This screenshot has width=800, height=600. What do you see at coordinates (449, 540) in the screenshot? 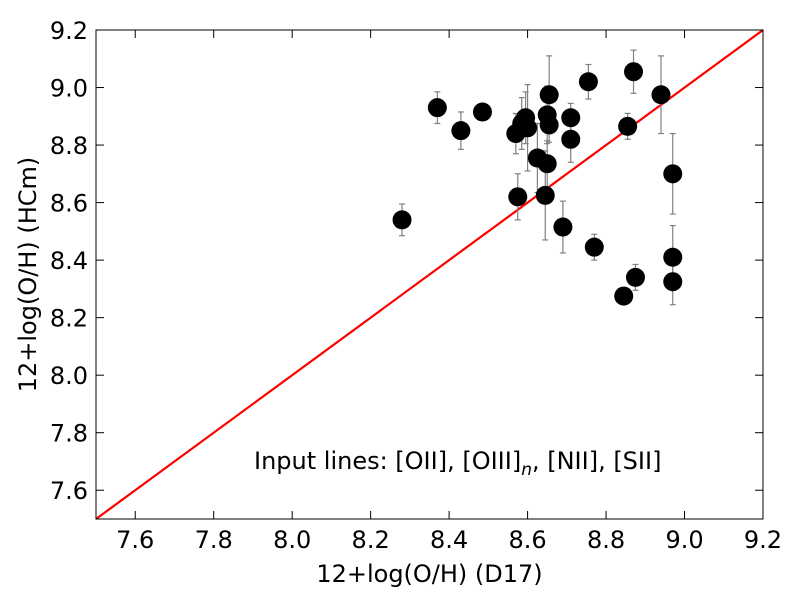
I see `x-tick-label: 8.4` at bounding box center [449, 540].